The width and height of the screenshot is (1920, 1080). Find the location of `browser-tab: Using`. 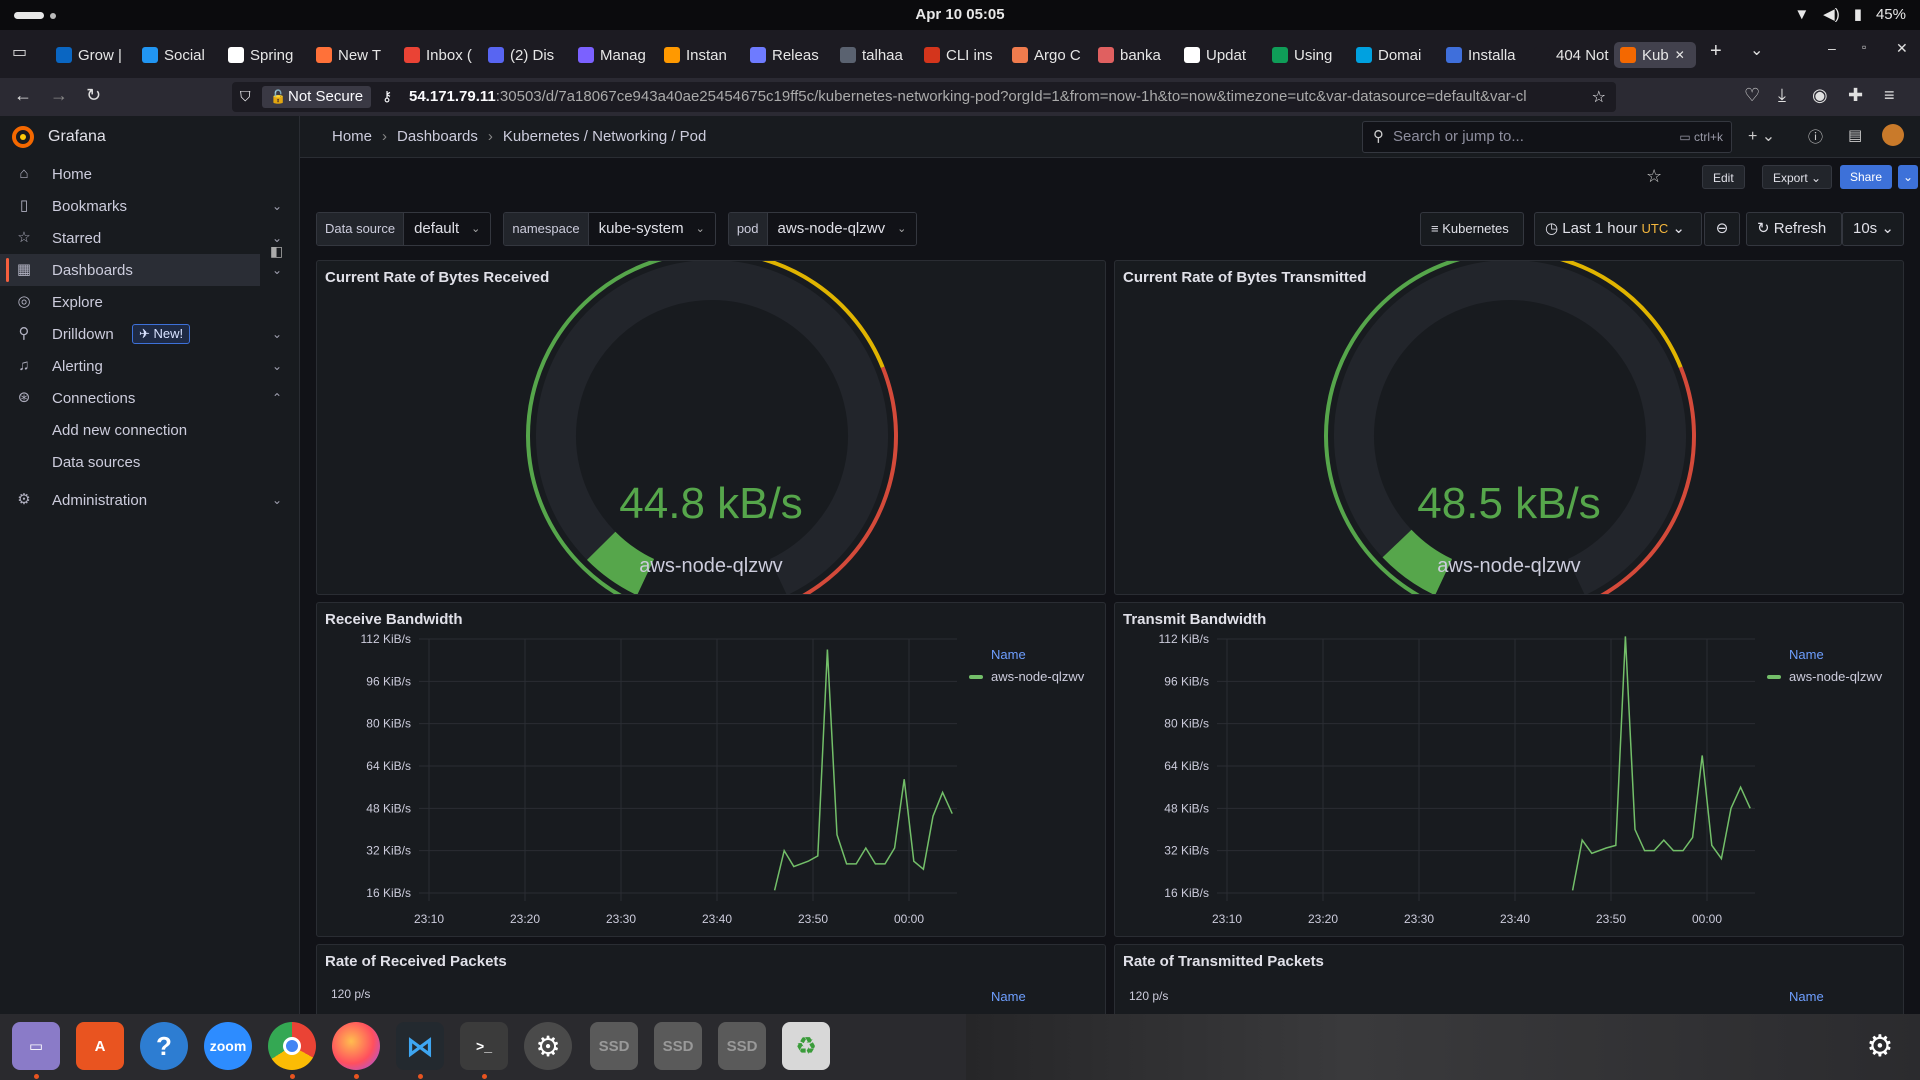

browser-tab: Using is located at coordinates (1311, 55).